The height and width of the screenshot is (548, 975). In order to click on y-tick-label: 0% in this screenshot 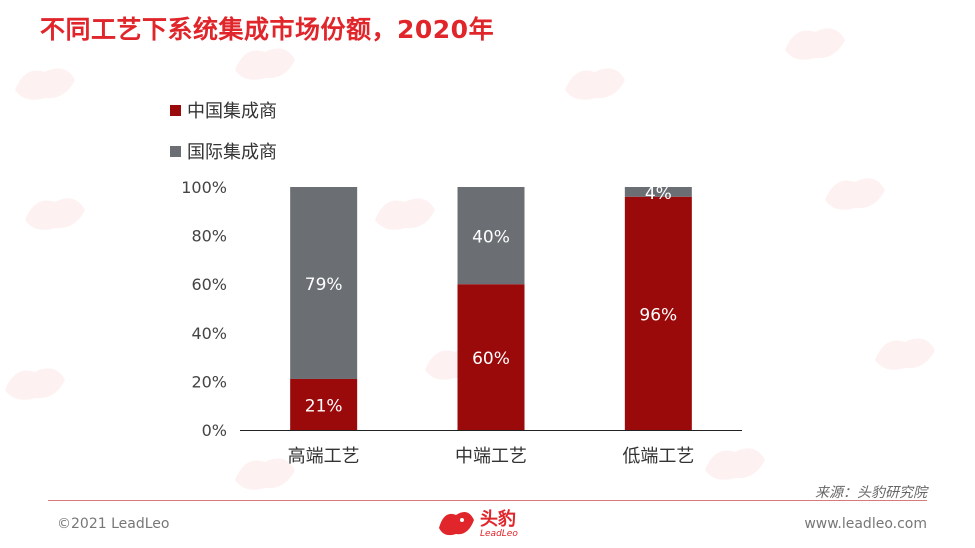, I will do `click(214, 430)`.